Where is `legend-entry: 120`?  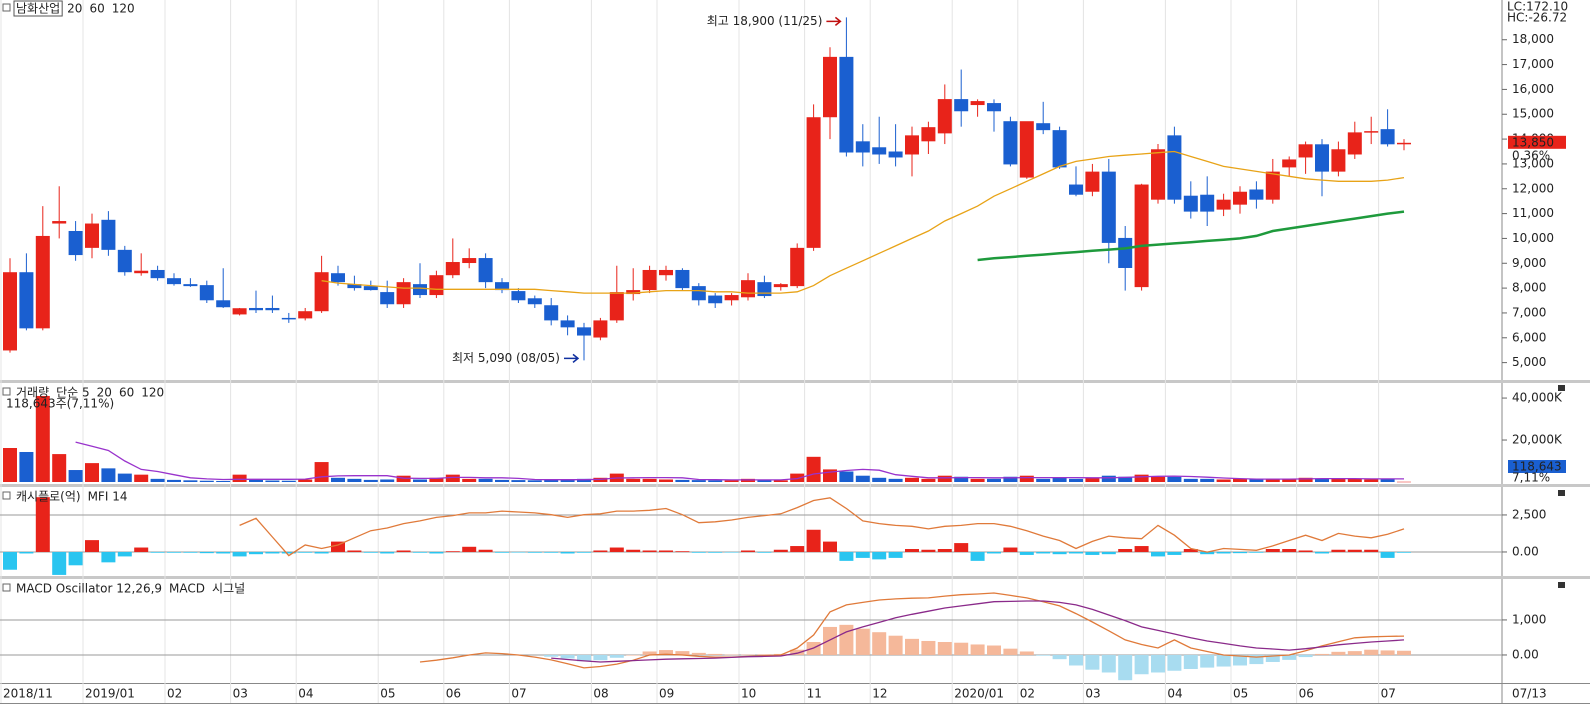
legend-entry: 120 is located at coordinates (152, 393).